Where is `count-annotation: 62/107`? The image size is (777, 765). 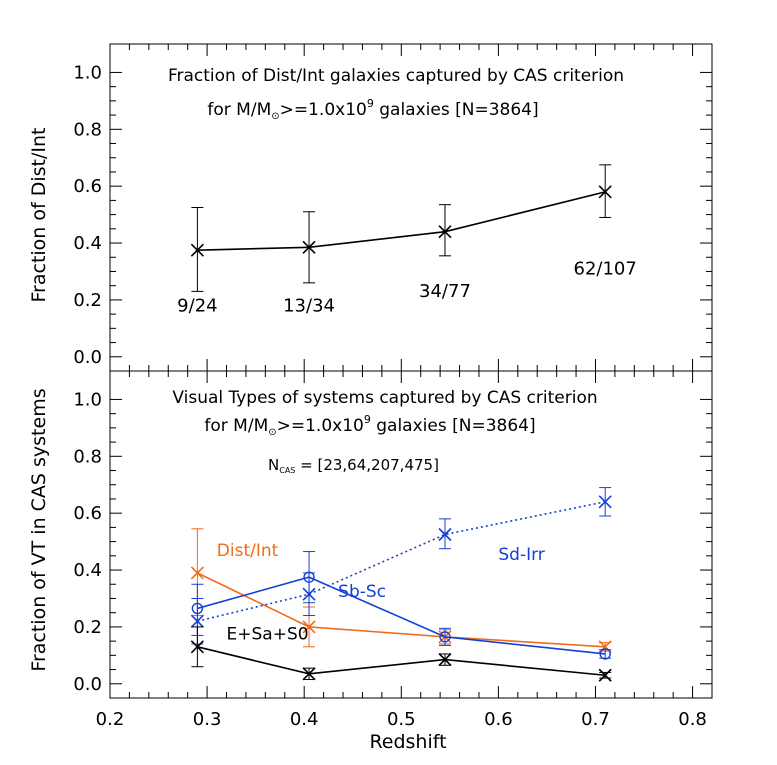
count-annotation: 62/107 is located at coordinates (605, 268).